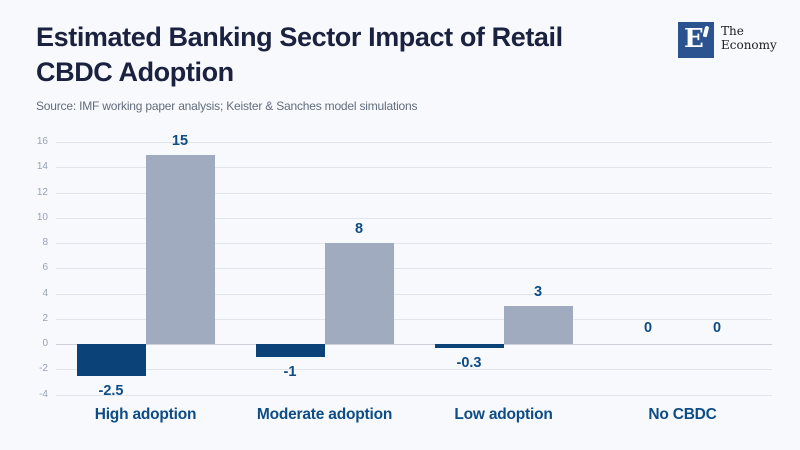  What do you see at coordinates (42, 141) in the screenshot?
I see `y-tick-label-16: 16` at bounding box center [42, 141].